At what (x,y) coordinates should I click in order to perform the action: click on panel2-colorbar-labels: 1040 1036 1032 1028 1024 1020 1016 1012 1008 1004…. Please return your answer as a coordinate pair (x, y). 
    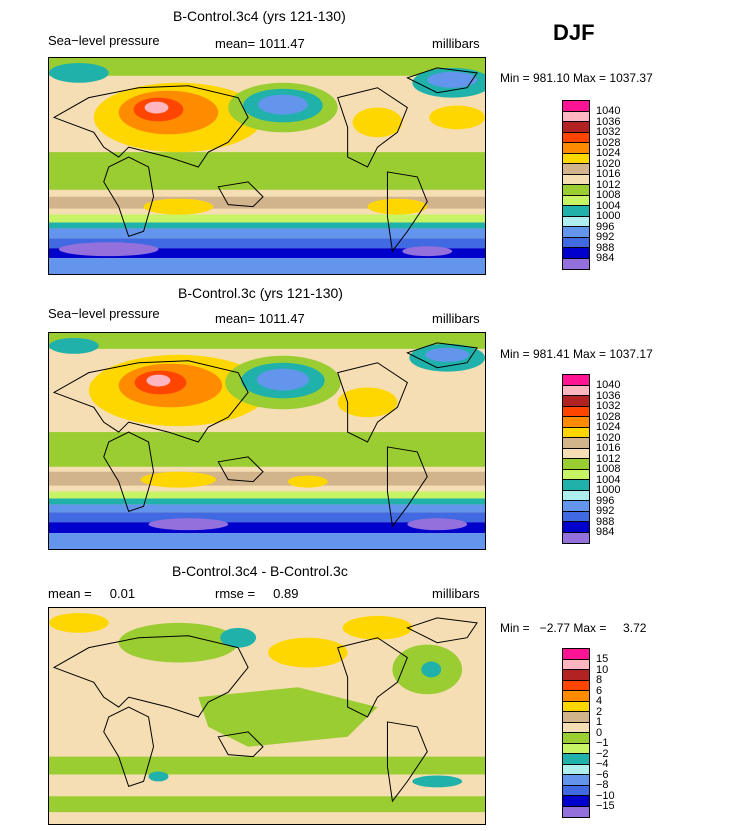
    Looking at the image, I should click on (608, 459).